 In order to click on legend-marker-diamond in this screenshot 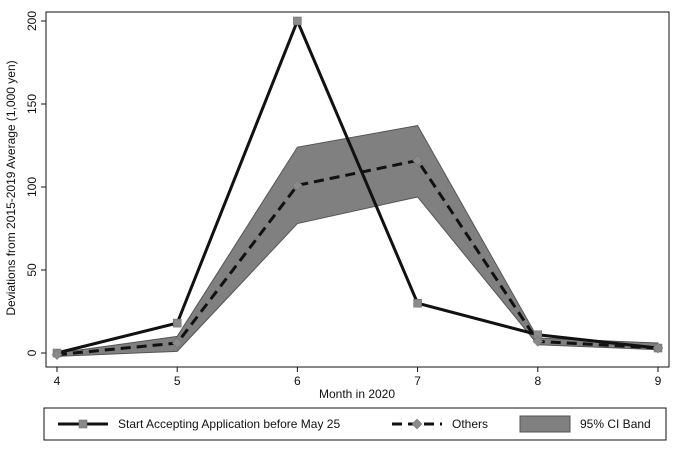, I will do `click(417, 424)`.